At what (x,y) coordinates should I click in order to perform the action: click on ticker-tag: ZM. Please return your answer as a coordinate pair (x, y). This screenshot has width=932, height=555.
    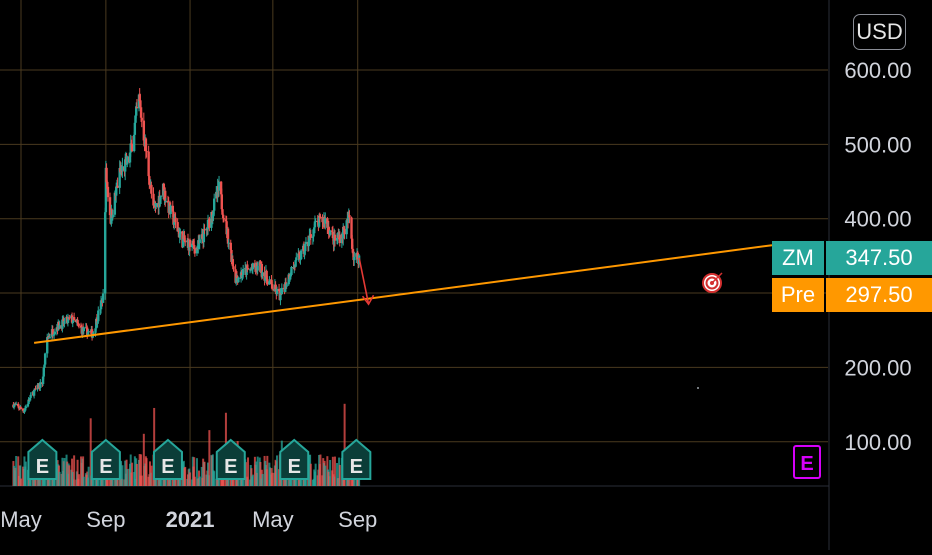
    Looking at the image, I should click on (798, 257).